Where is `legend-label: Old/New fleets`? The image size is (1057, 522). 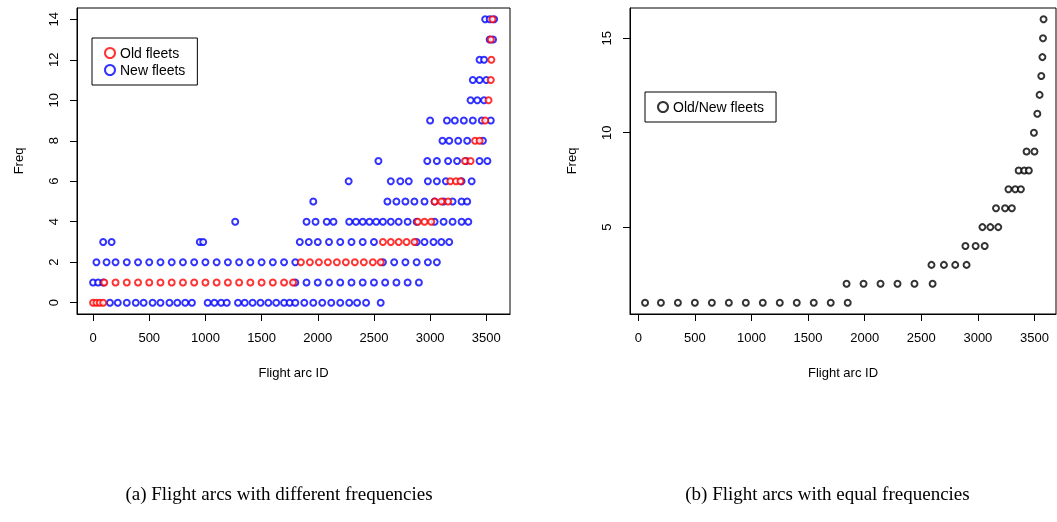
legend-label: Old/New fleets is located at coordinates (719, 107).